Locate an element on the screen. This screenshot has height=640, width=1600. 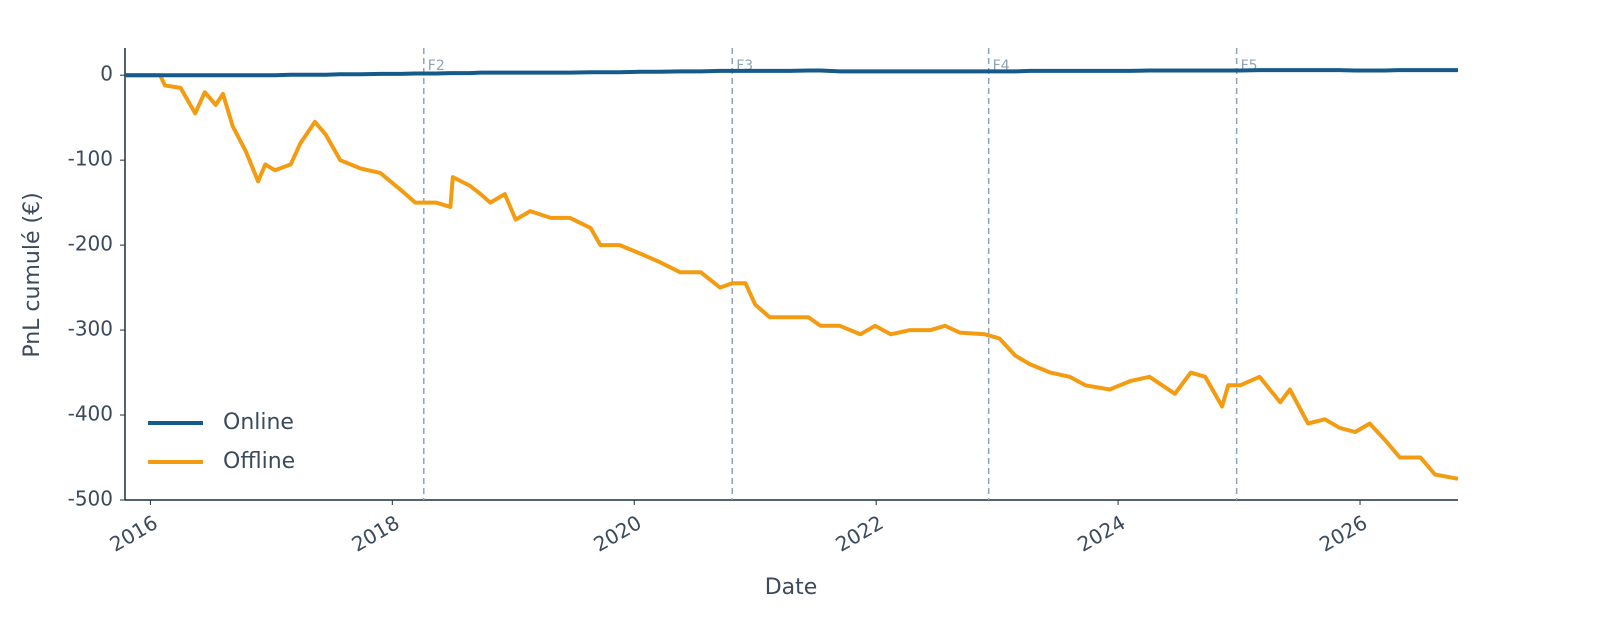
x-tick-label: 2020 is located at coordinates (617, 533).